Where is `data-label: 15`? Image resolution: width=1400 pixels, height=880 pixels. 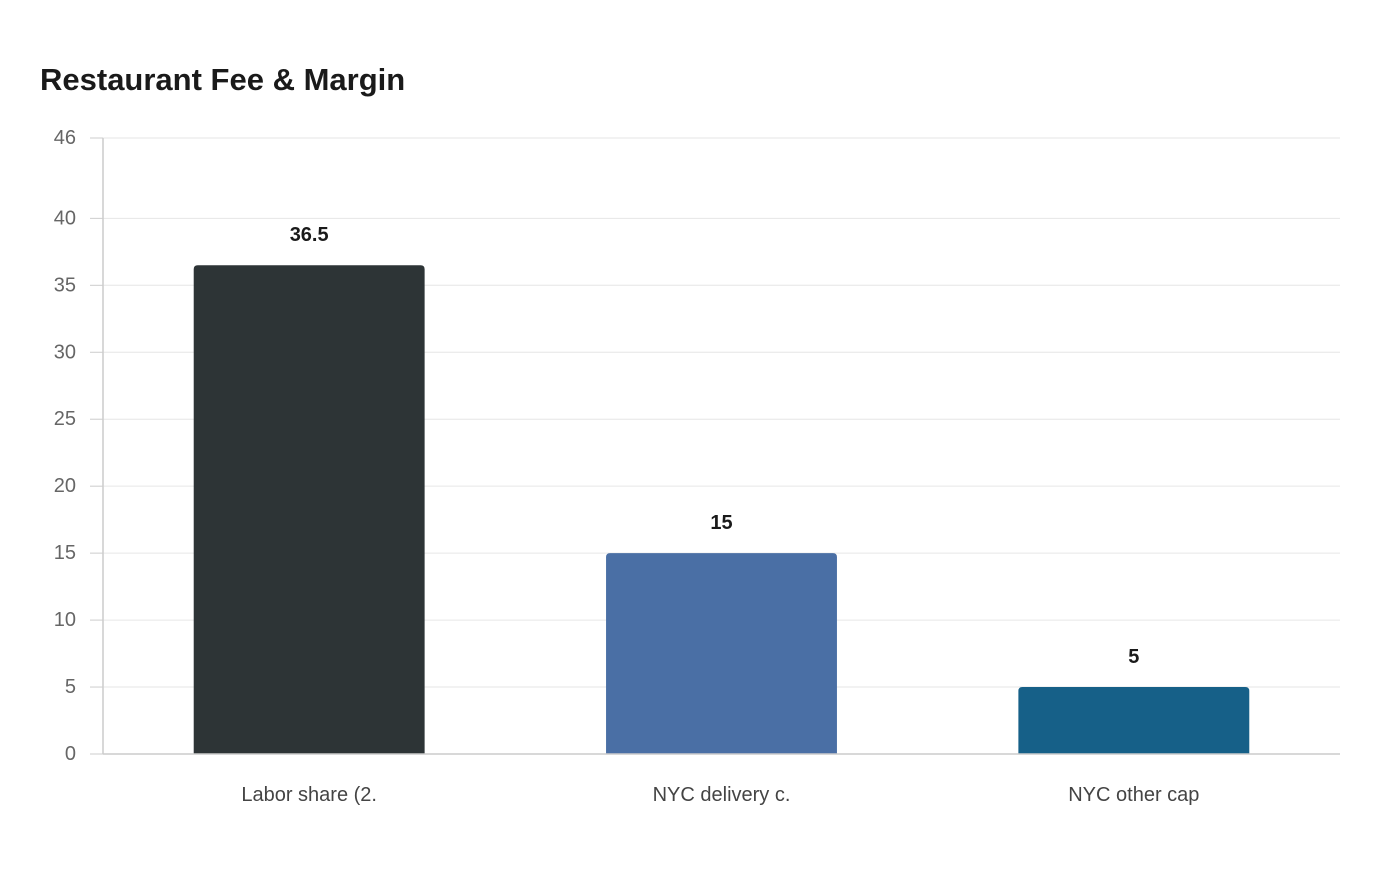 data-label: 15 is located at coordinates (721, 523).